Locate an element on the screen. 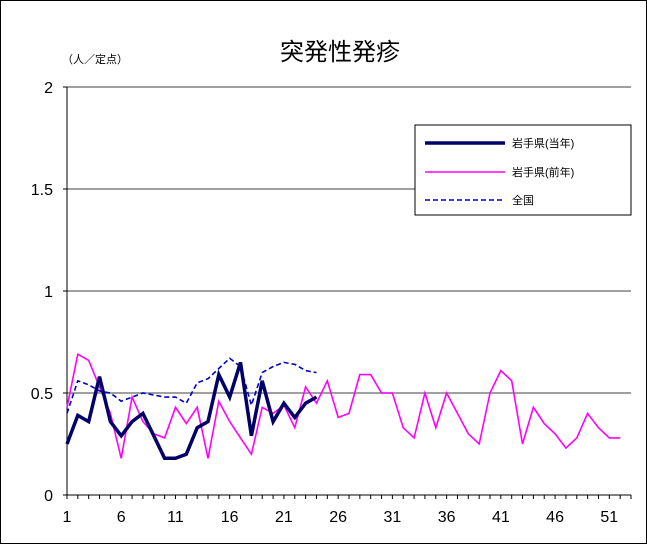 Image resolution: width=647 pixels, height=544 pixels. legend-label-national: 全国 is located at coordinates (523, 200).